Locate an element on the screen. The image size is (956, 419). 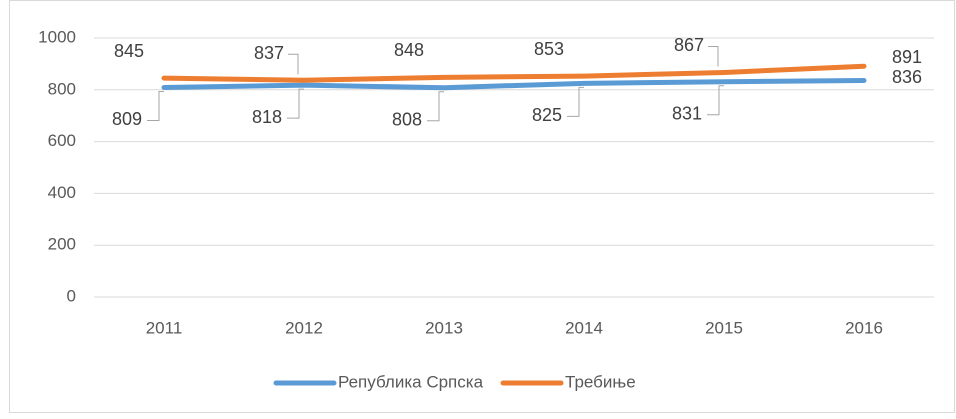
data-label: 848 is located at coordinates (409, 50).